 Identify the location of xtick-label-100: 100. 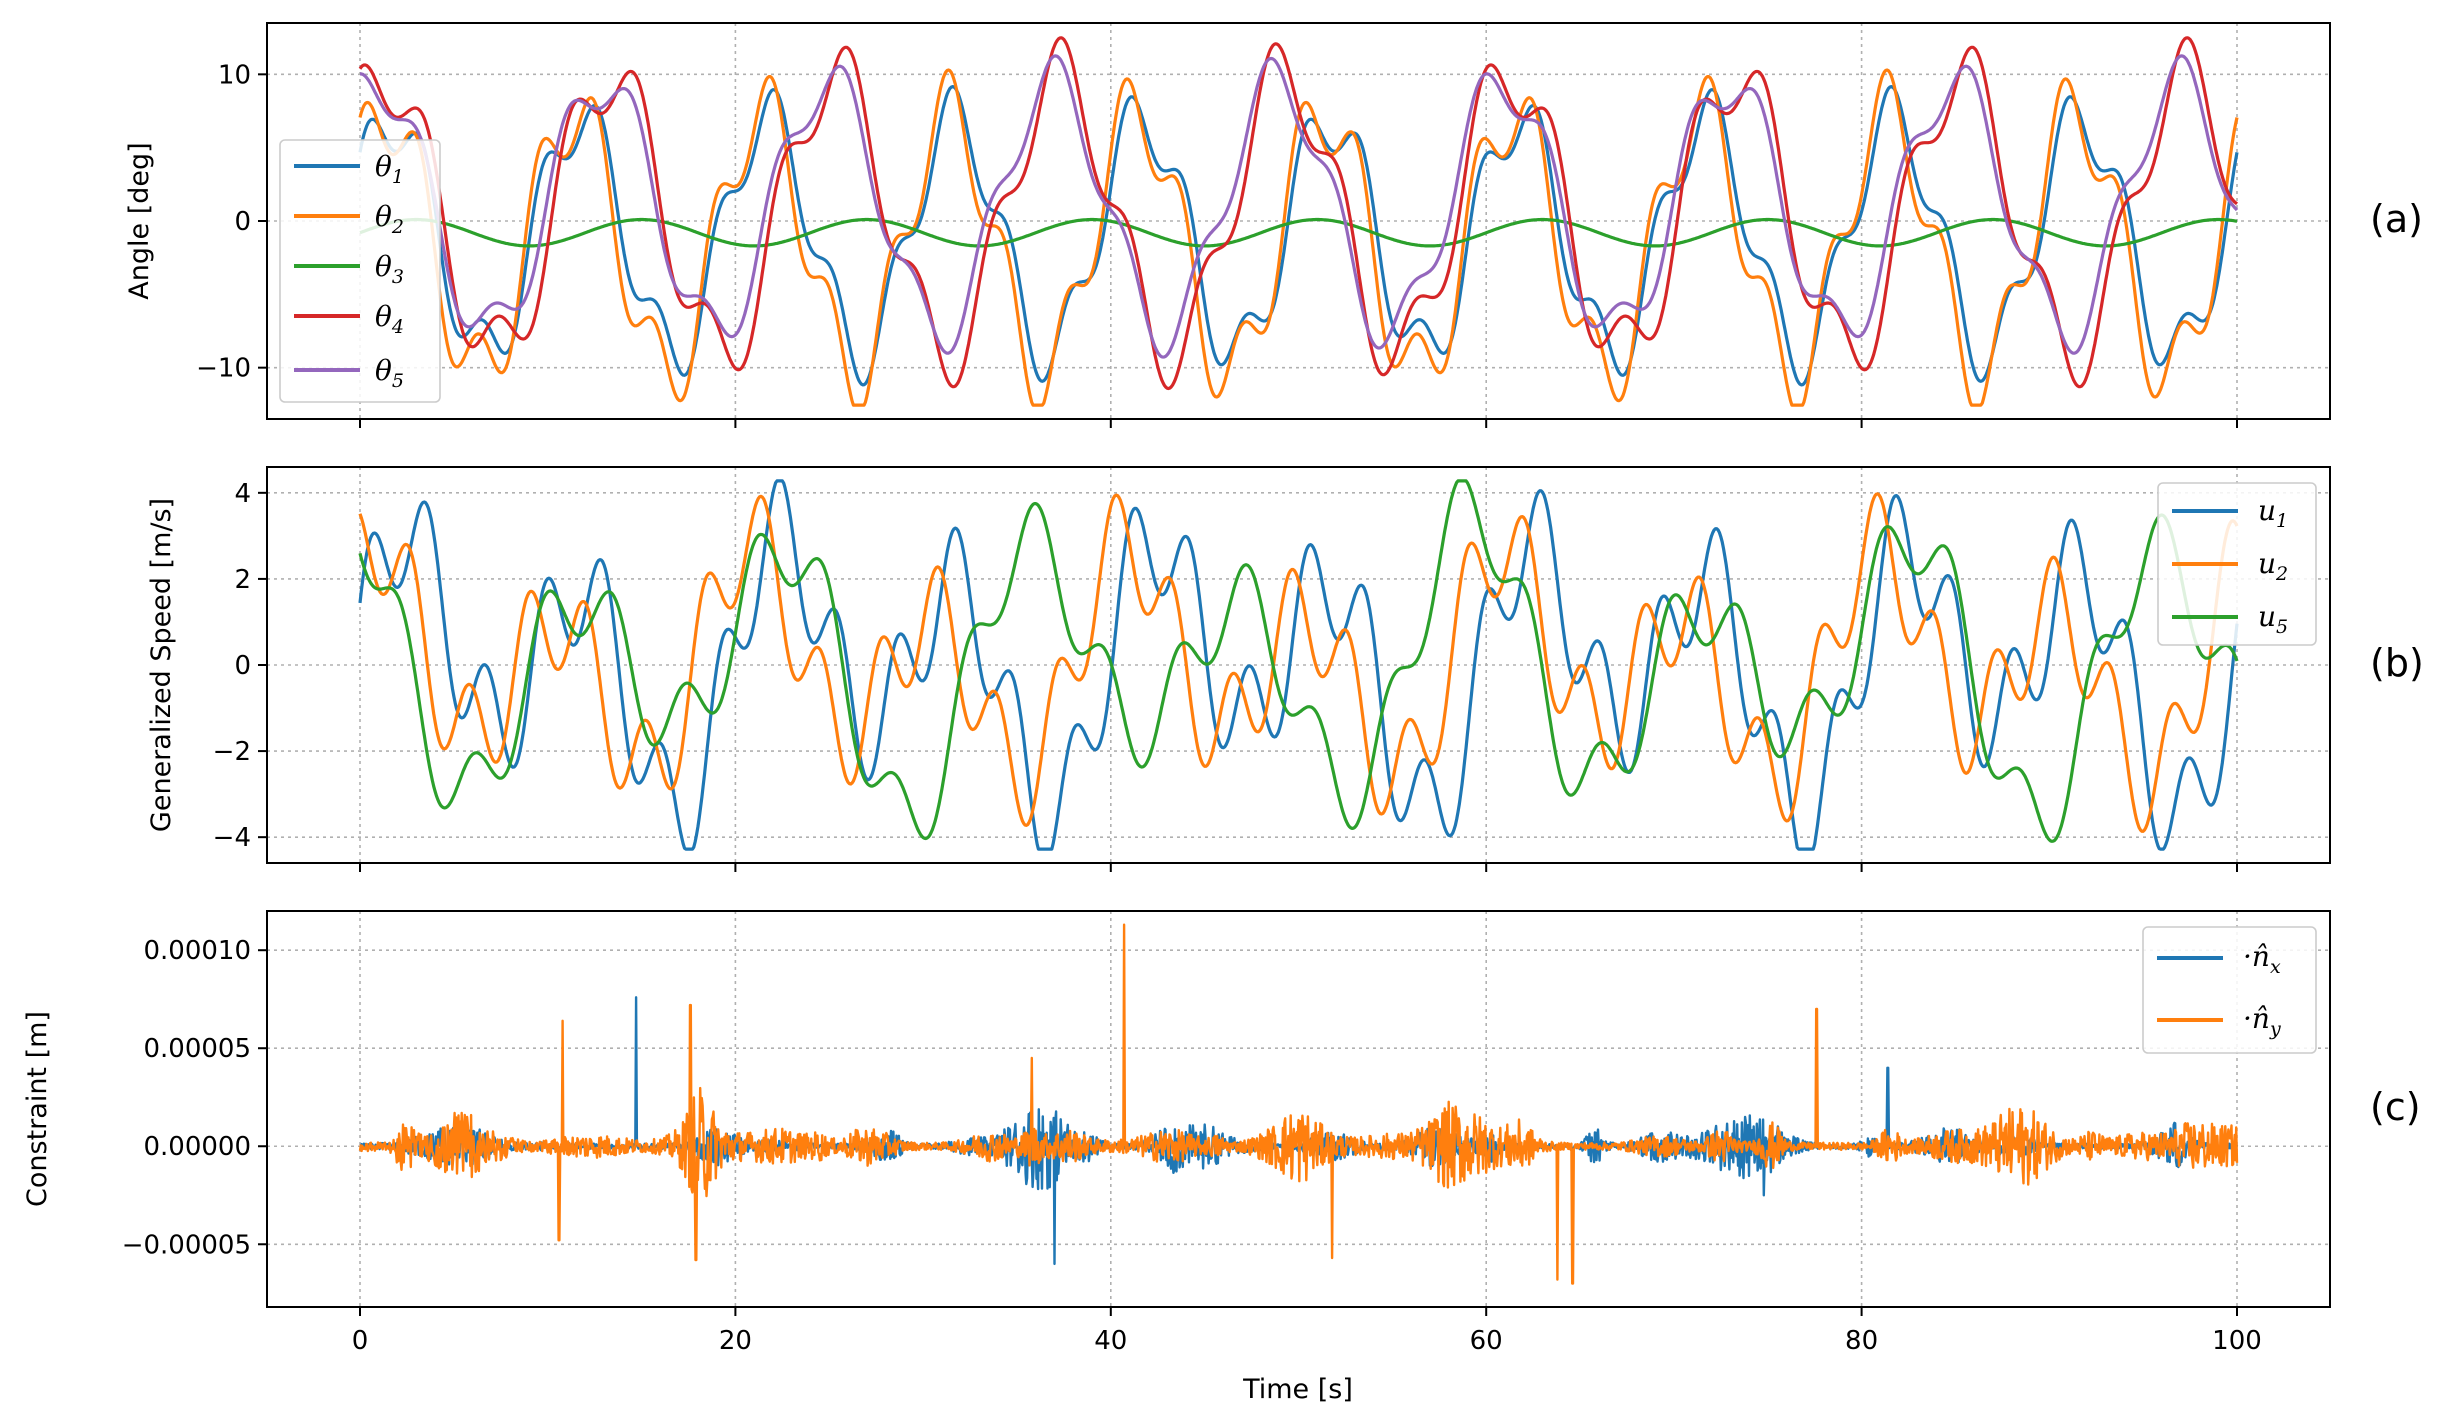
(2237, 1341).